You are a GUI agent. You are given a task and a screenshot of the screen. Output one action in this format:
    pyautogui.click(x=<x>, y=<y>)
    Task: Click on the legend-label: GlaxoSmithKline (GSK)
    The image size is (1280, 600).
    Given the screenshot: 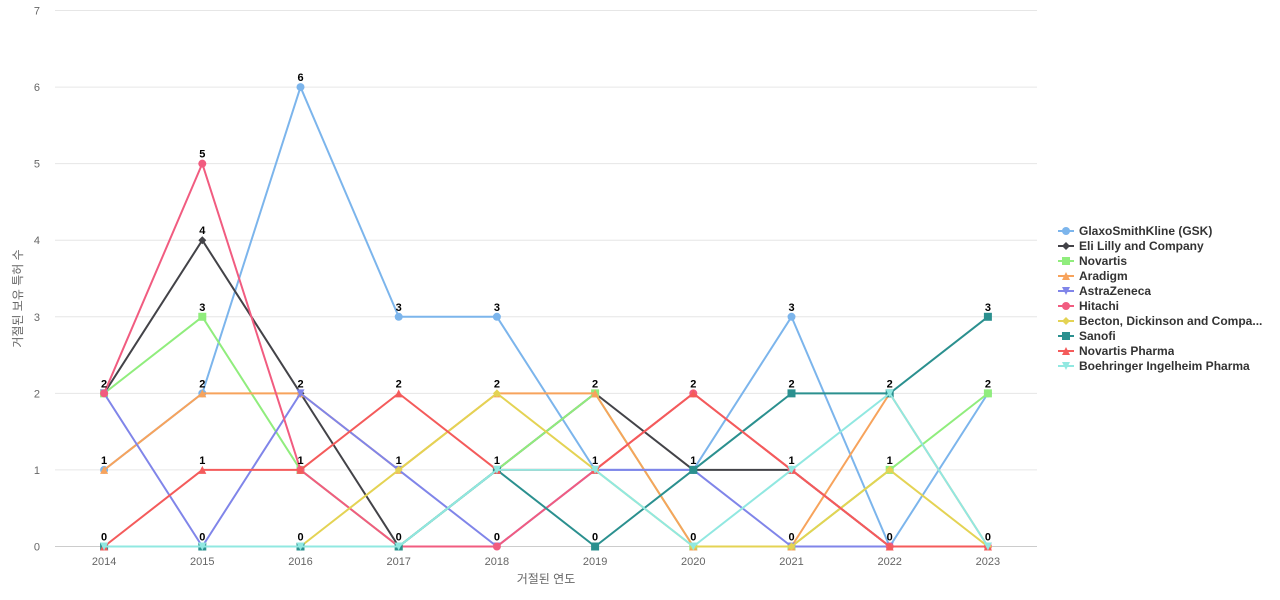 What is the action you would take?
    pyautogui.click(x=1146, y=230)
    